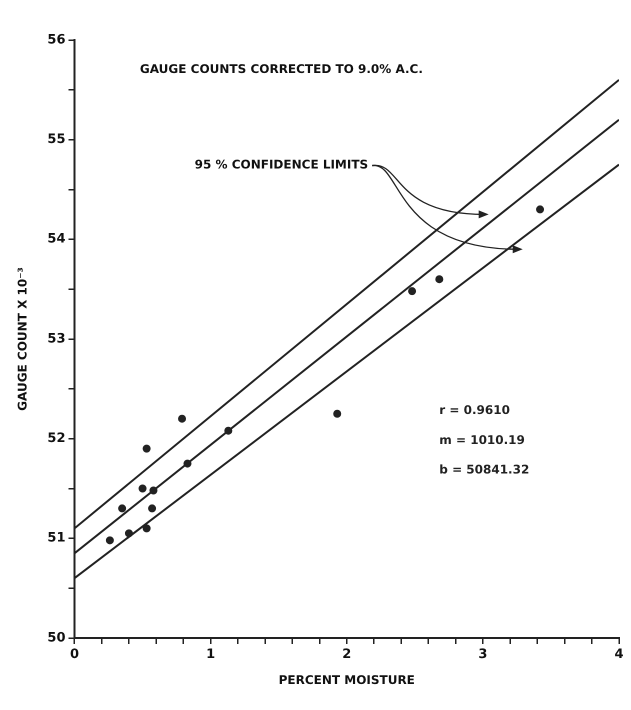 The height and width of the screenshot is (710, 631). I want to click on y-tick-label: 56, so click(56, 40).